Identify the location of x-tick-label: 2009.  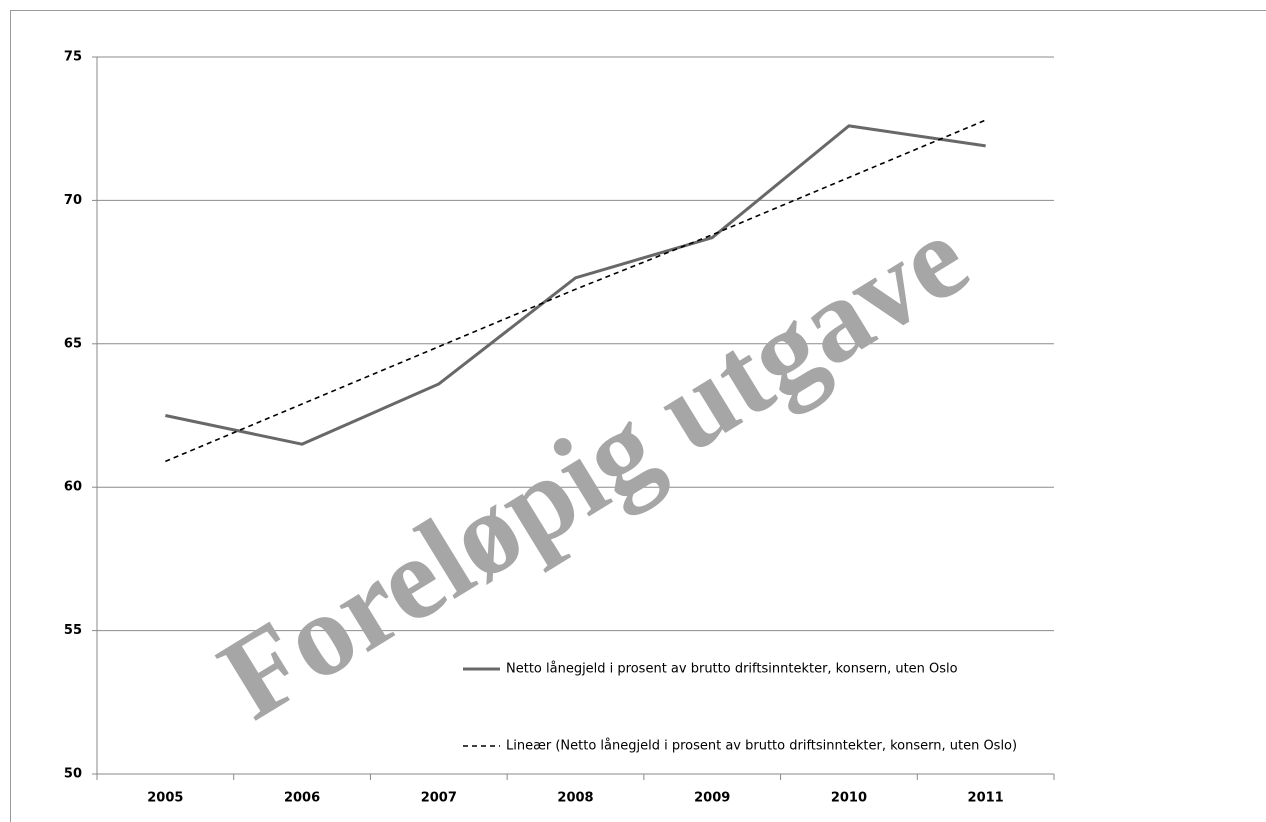
(712, 798).